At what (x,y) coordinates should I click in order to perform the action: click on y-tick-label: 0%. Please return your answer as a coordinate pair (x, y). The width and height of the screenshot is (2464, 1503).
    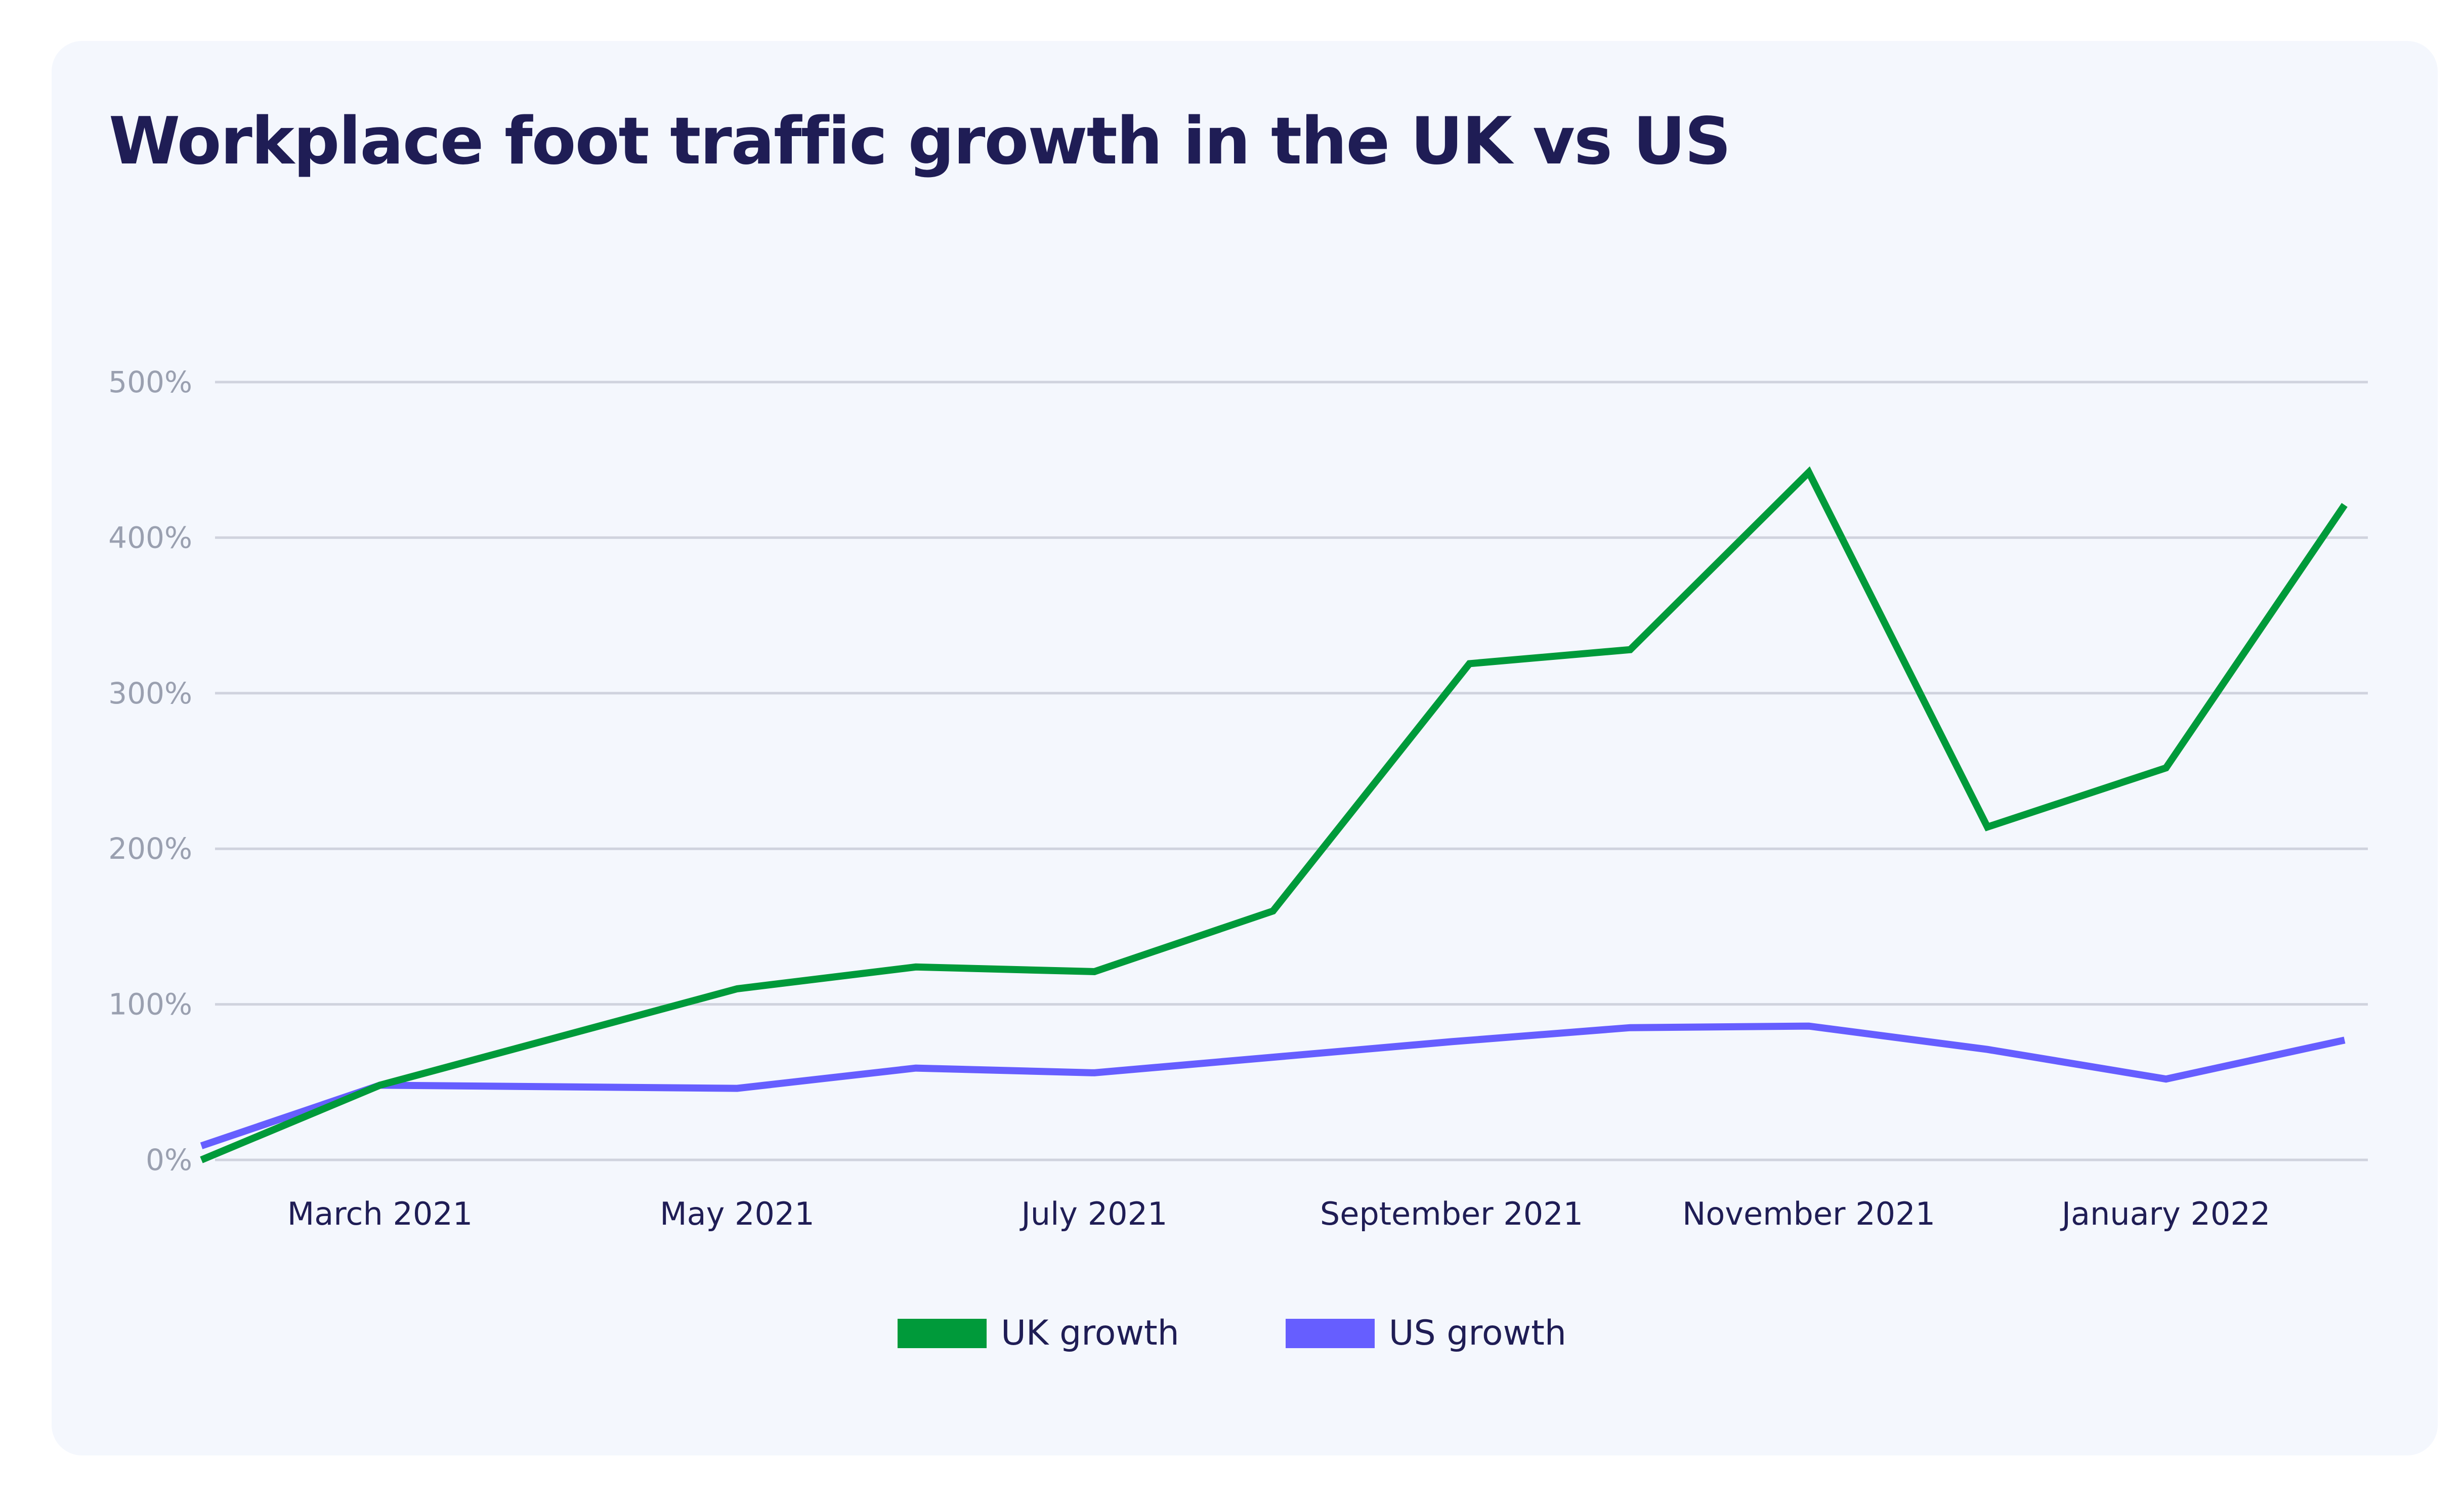
    Looking at the image, I should click on (169, 1160).